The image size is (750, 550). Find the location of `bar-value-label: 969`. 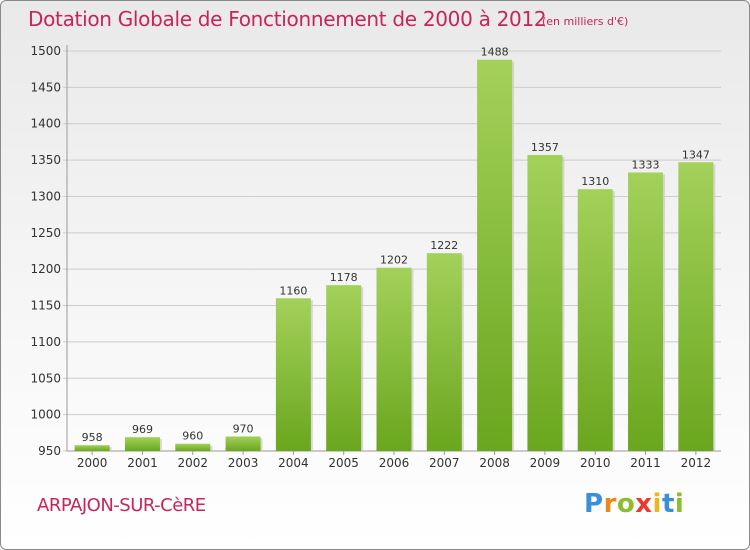

bar-value-label: 969 is located at coordinates (142, 429).